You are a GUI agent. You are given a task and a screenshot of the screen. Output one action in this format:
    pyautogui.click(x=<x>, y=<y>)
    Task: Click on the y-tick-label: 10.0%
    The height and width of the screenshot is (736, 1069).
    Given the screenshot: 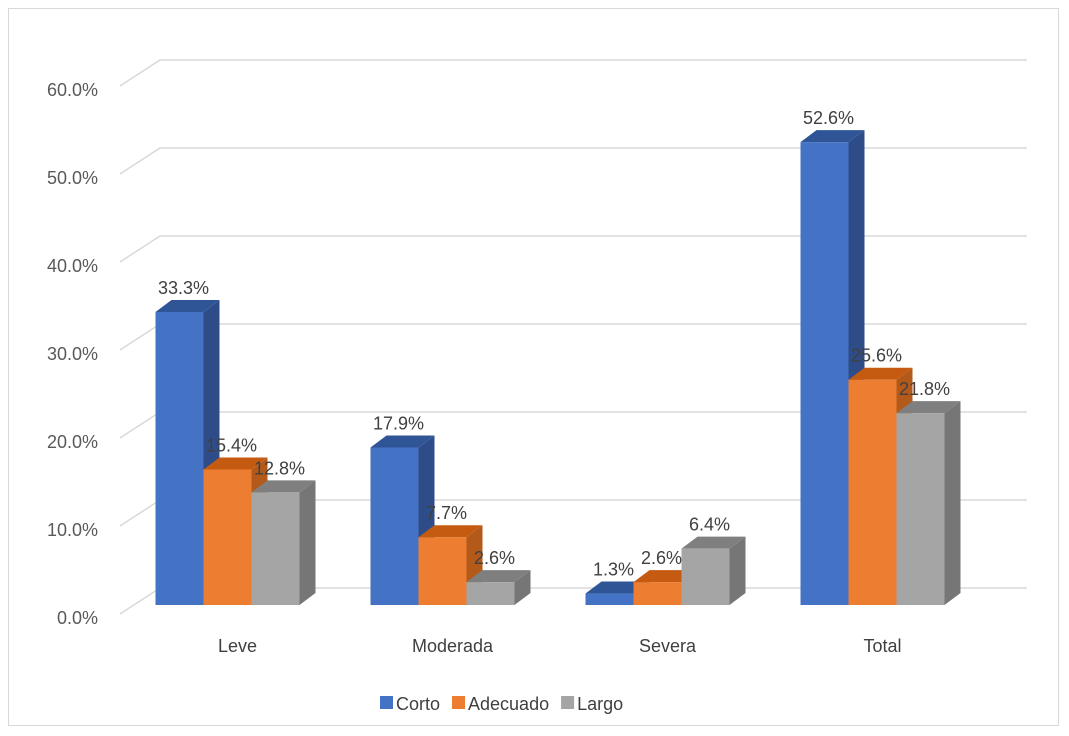 What is the action you would take?
    pyautogui.click(x=72, y=530)
    